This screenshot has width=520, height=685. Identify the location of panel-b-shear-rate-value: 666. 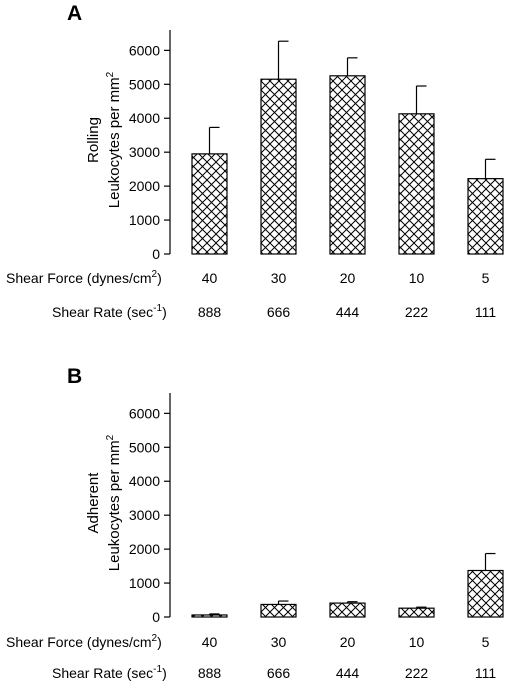
(279, 673).